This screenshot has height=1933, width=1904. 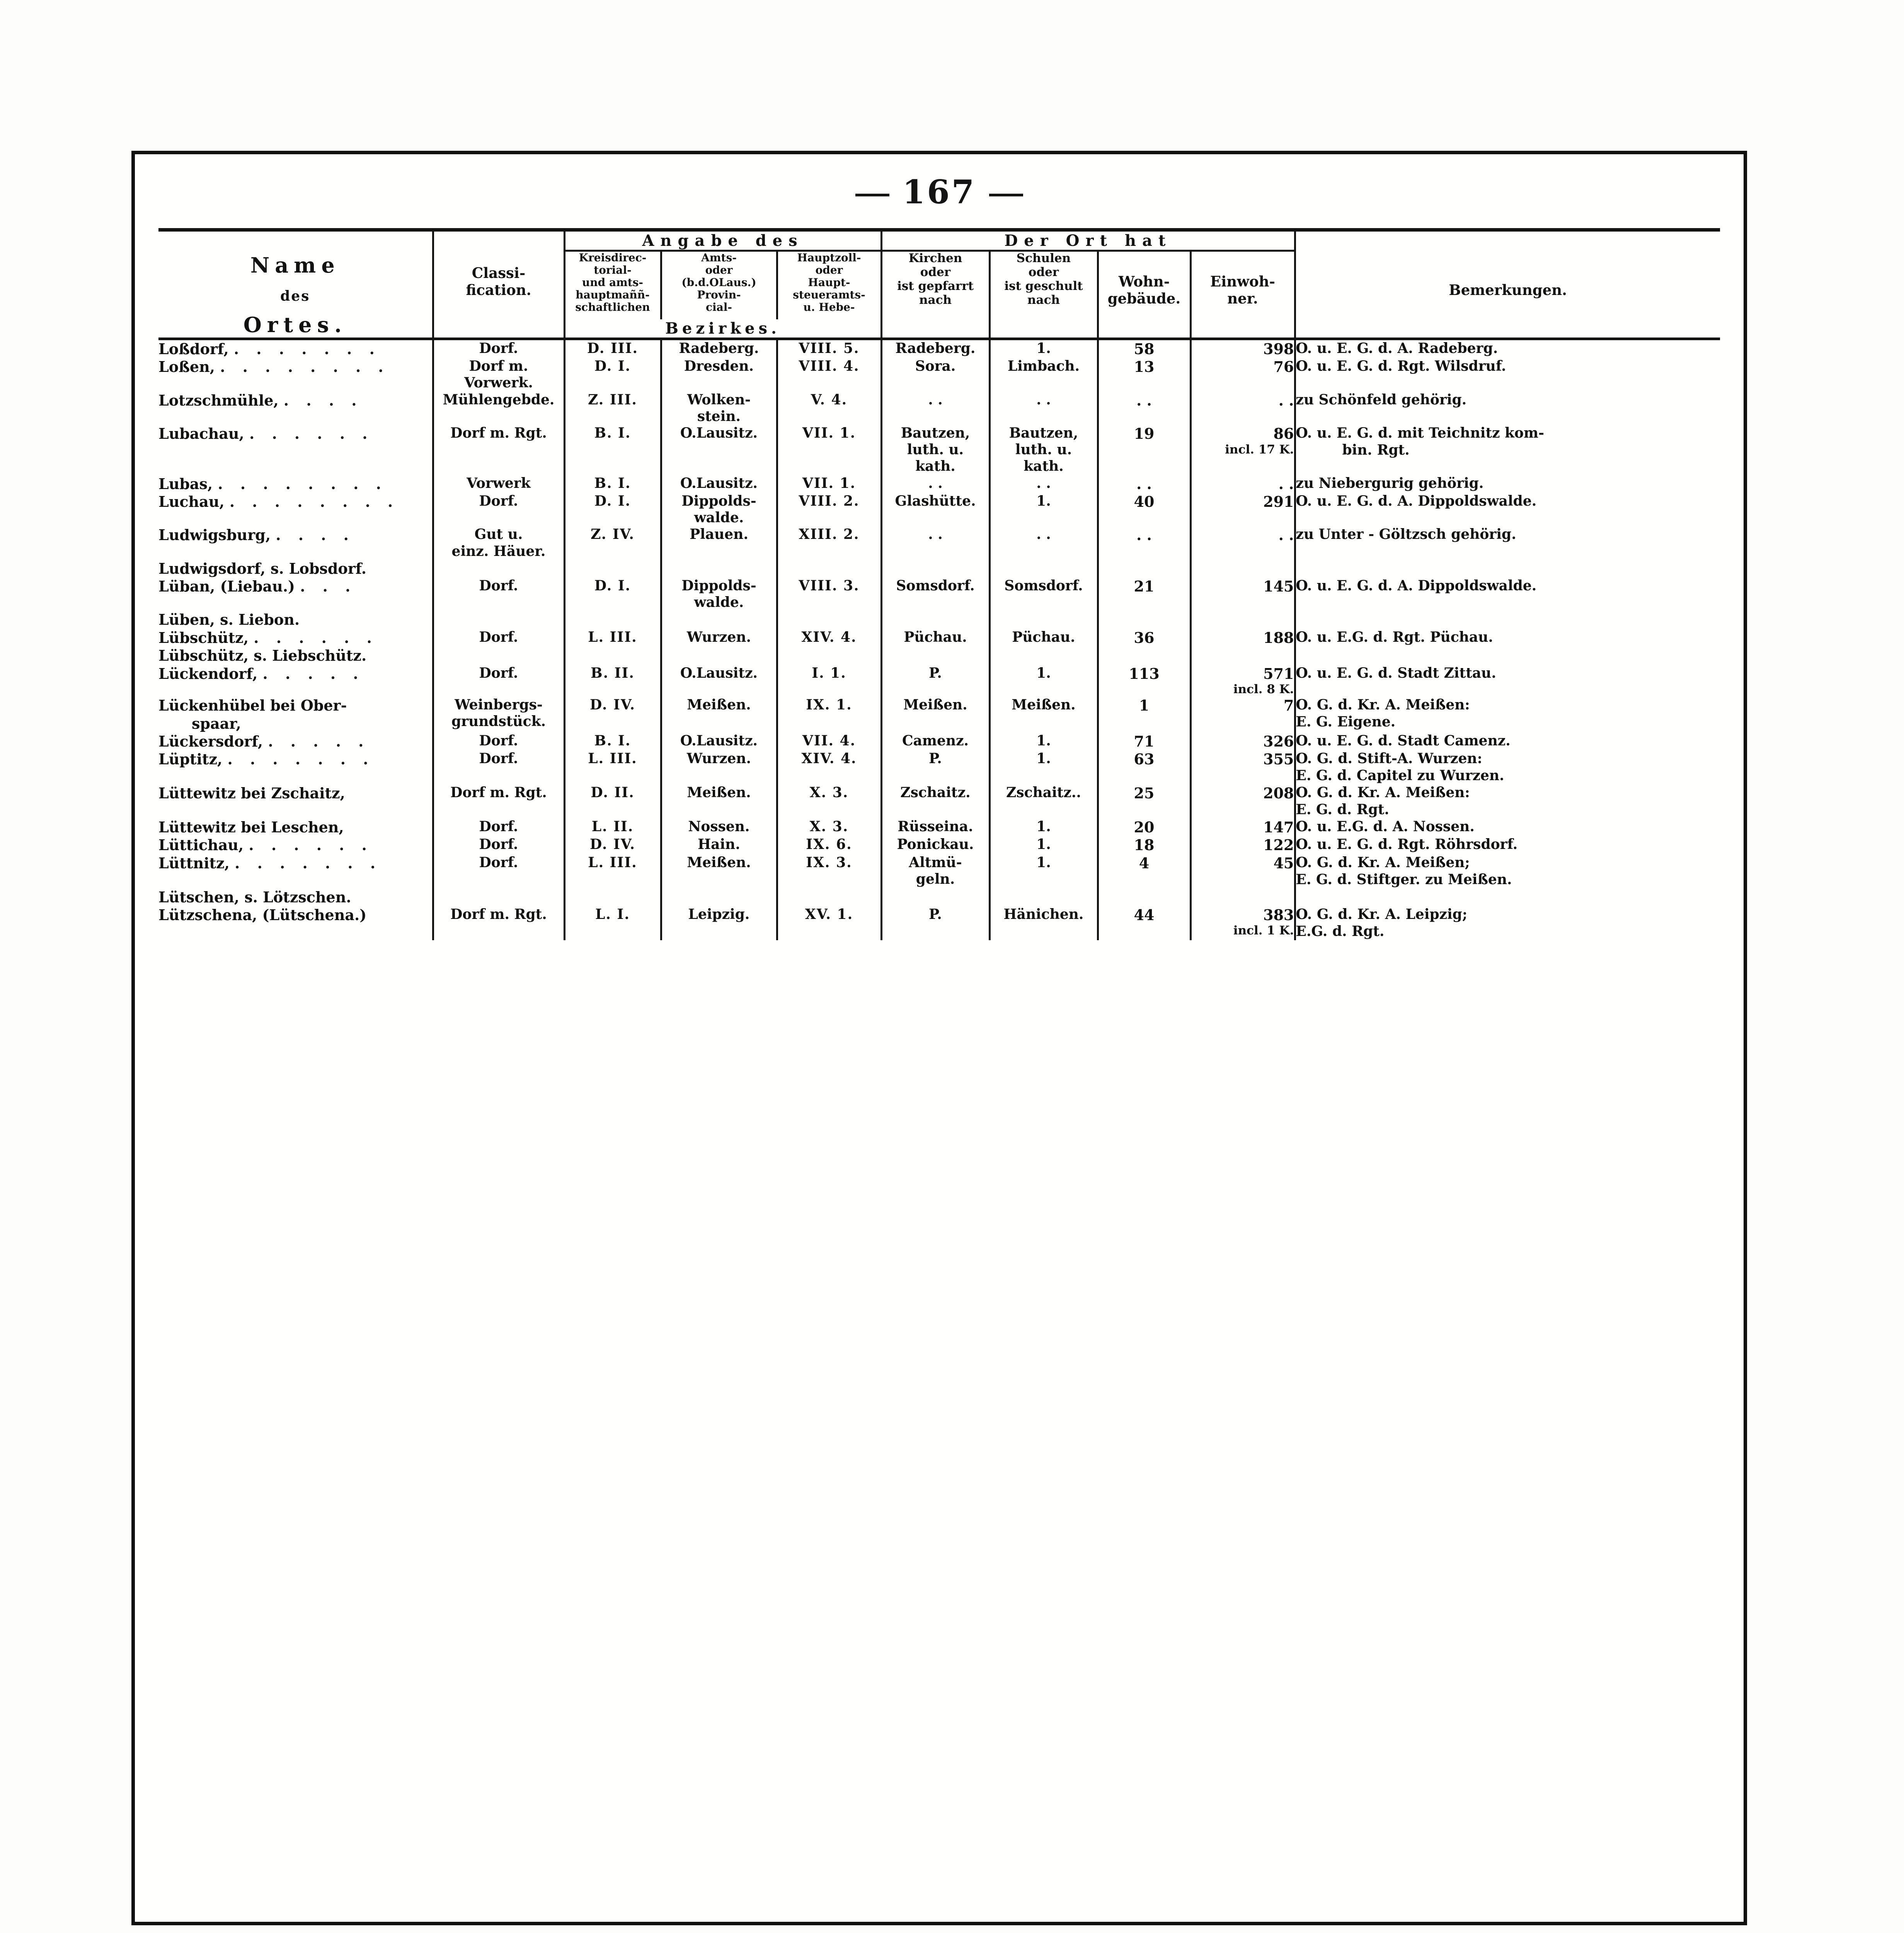 What do you see at coordinates (1242, 871) in the screenshot?
I see `cell-einwohner: 45` at bounding box center [1242, 871].